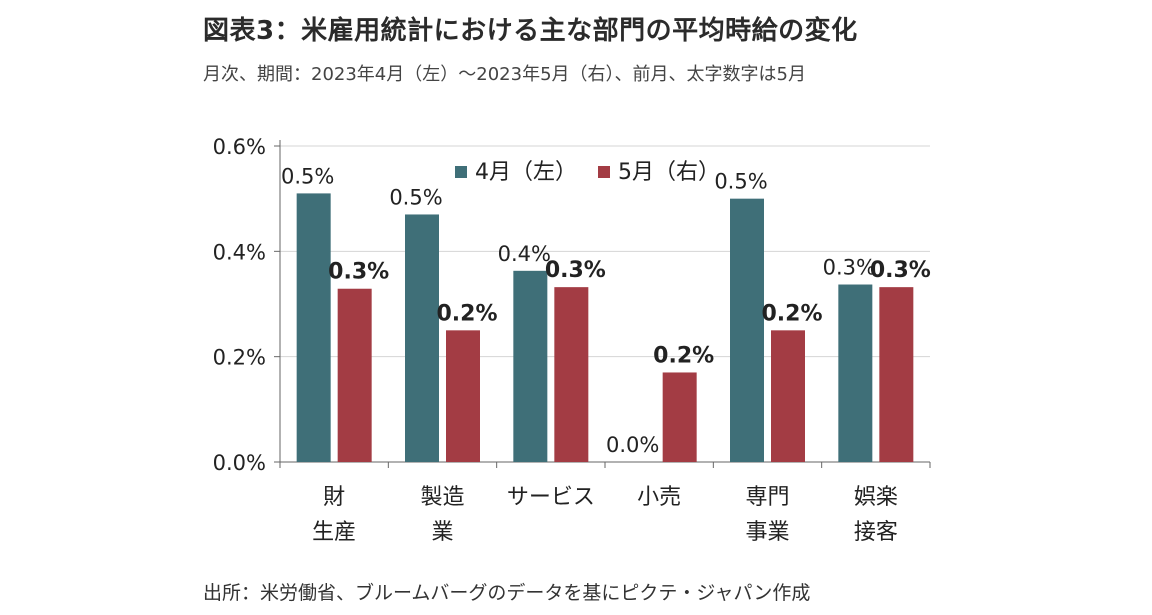 This screenshot has width=1152, height=615. What do you see at coordinates (466, 313) in the screenshot?
I see `data-label-s1-c1: 0.2%` at bounding box center [466, 313].